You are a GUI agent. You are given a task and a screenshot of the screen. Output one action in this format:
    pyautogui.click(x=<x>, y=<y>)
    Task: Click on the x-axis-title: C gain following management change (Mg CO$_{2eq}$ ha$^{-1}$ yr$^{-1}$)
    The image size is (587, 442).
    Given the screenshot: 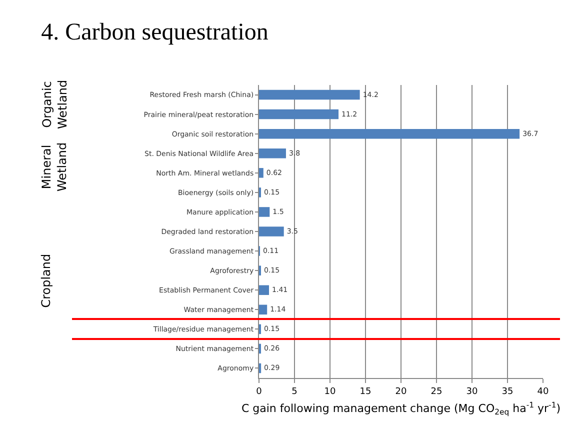 What is the action you would take?
    pyautogui.click(x=401, y=408)
    